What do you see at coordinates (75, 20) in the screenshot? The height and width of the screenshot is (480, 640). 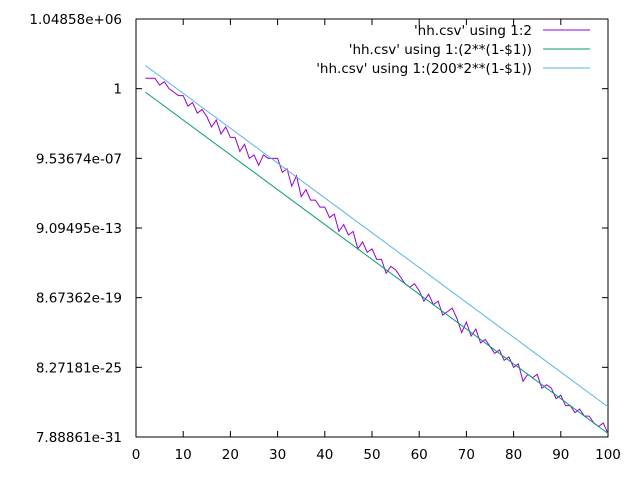 I see `y-tick-label: 1.04858e+06` at bounding box center [75, 20].